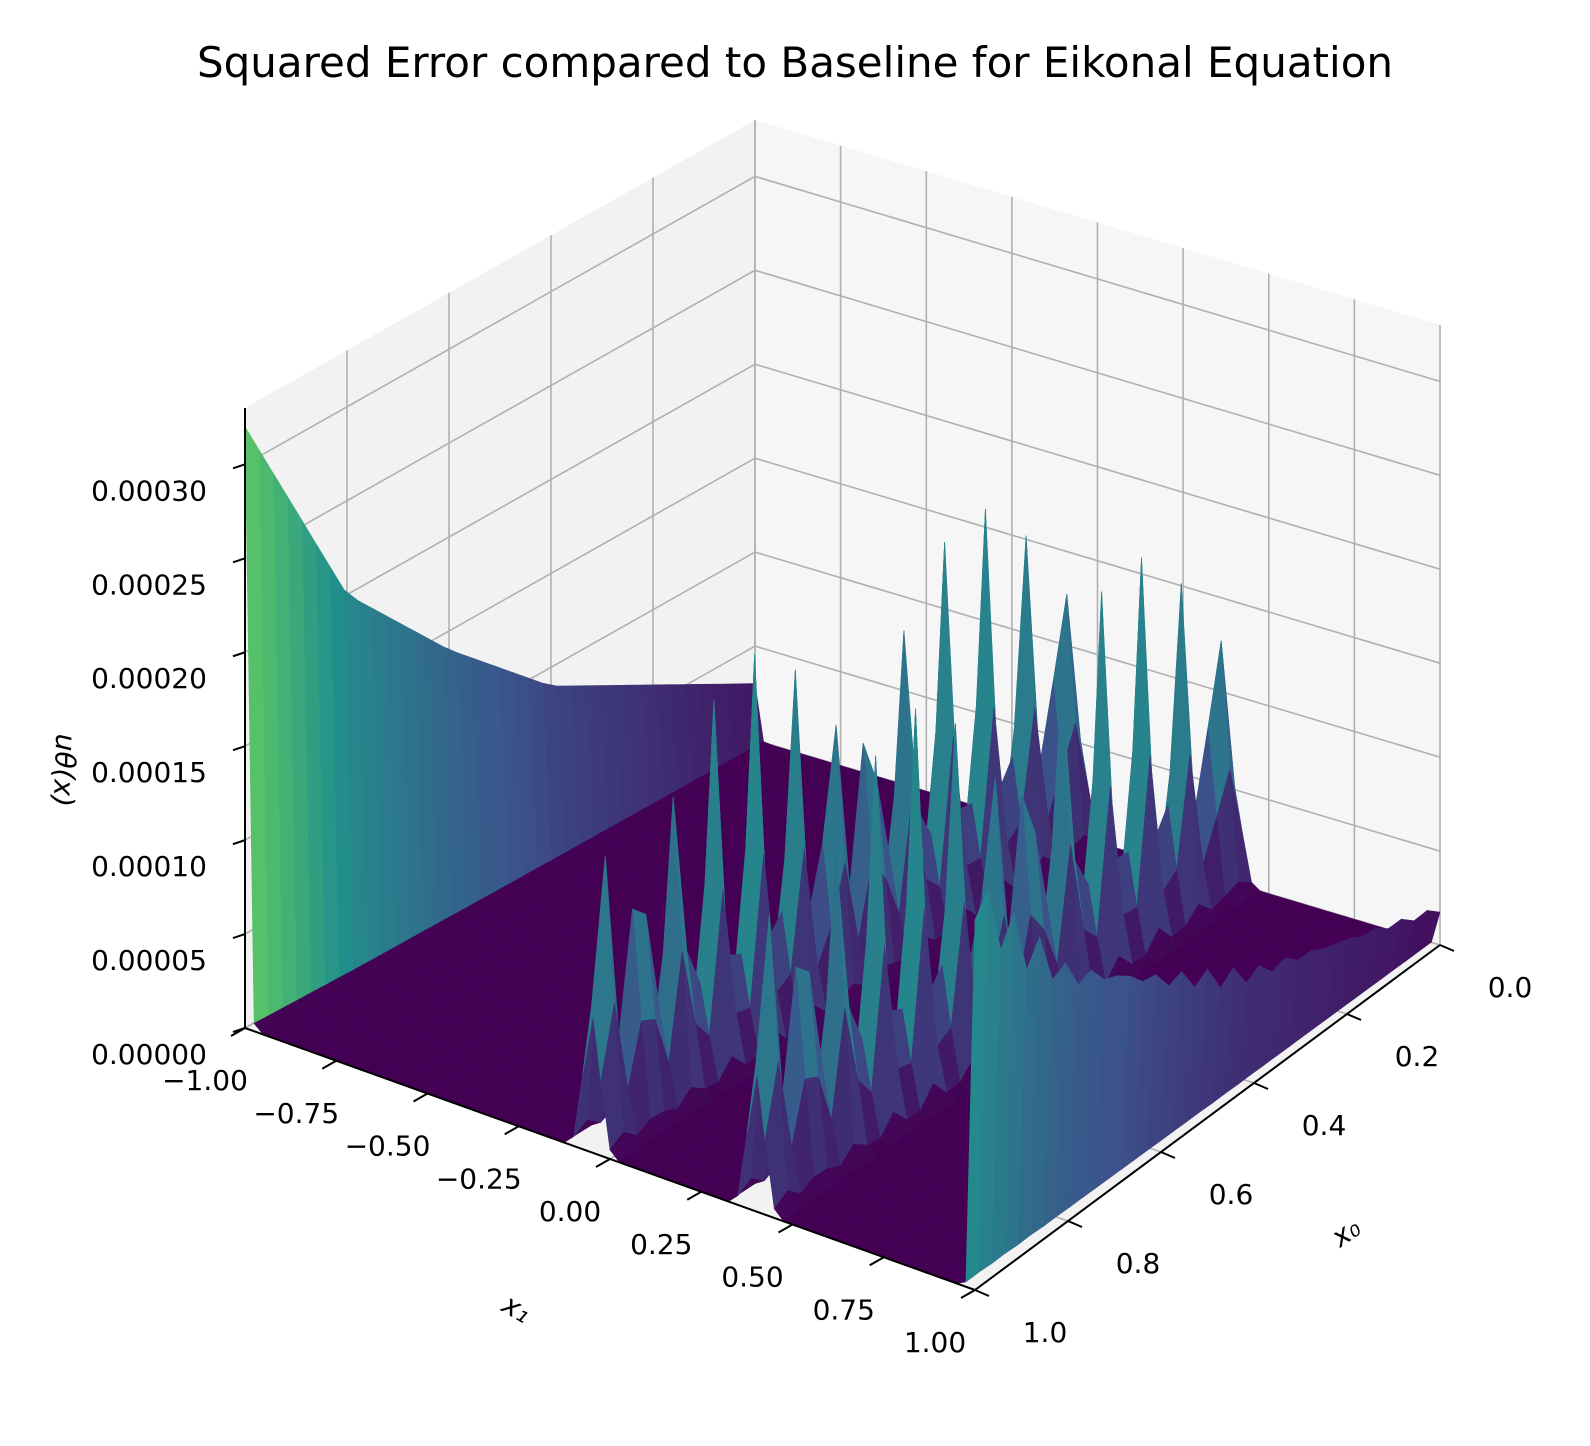  What do you see at coordinates (1324, 1125) in the screenshot?
I see `x-tick-label: 0.4` at bounding box center [1324, 1125].